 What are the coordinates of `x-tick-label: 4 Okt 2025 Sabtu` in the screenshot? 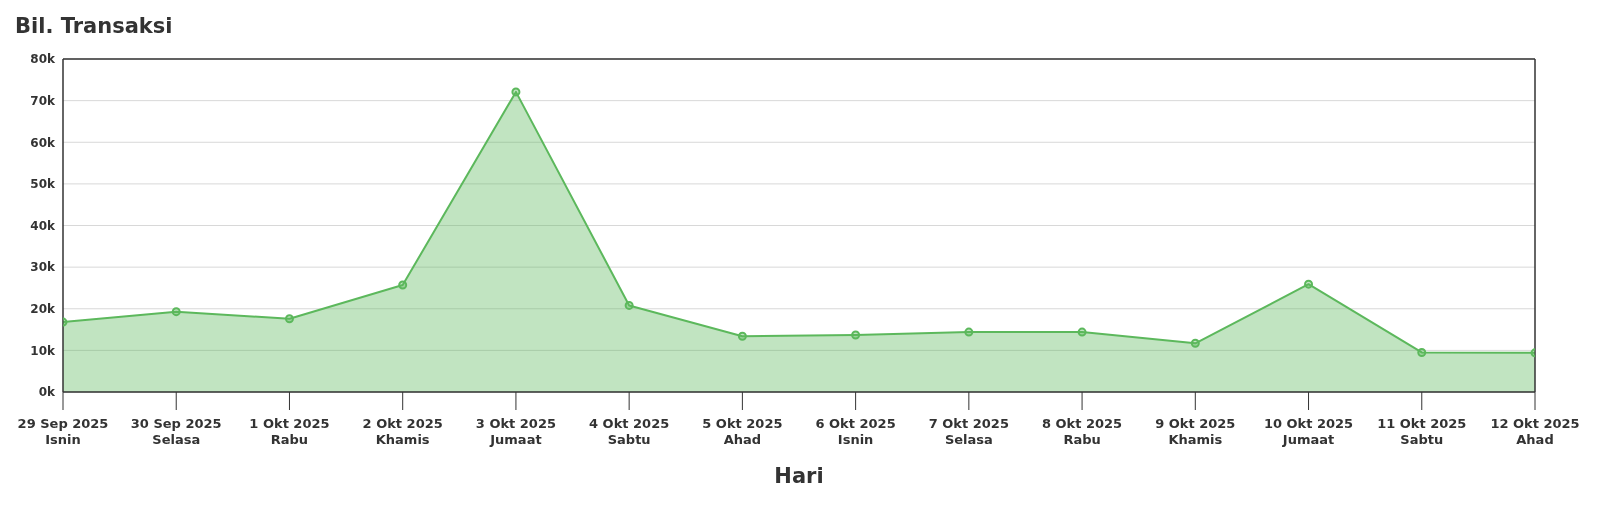 It's located at (629, 431).